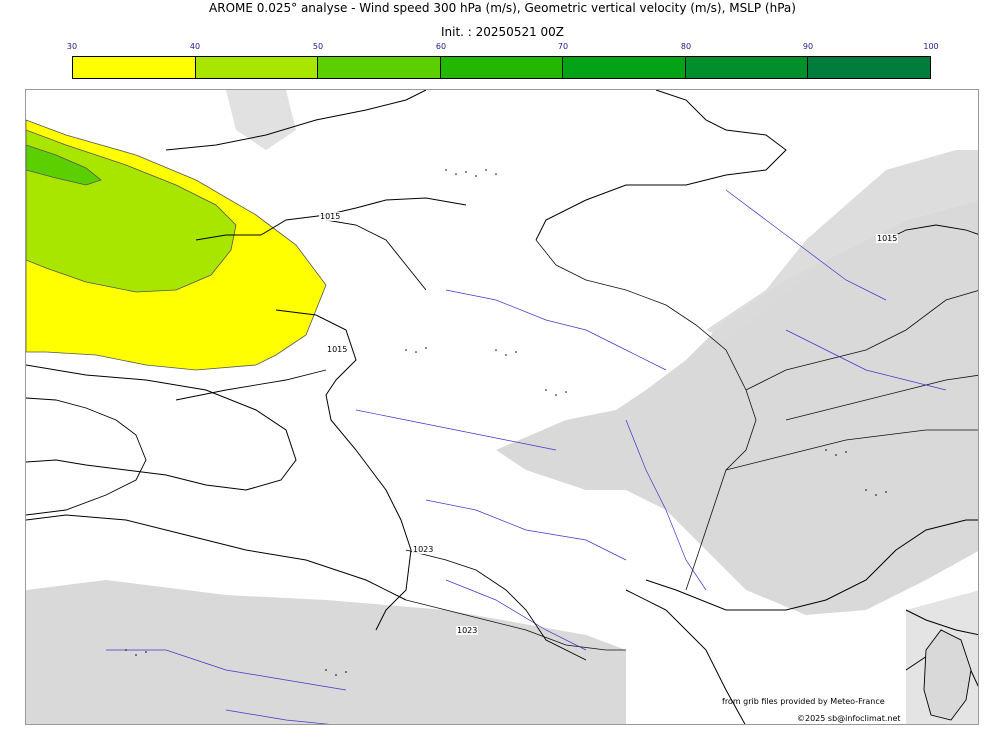 This screenshot has width=1005, height=738. I want to click on colorbar-tick-30: 30, so click(72, 46).